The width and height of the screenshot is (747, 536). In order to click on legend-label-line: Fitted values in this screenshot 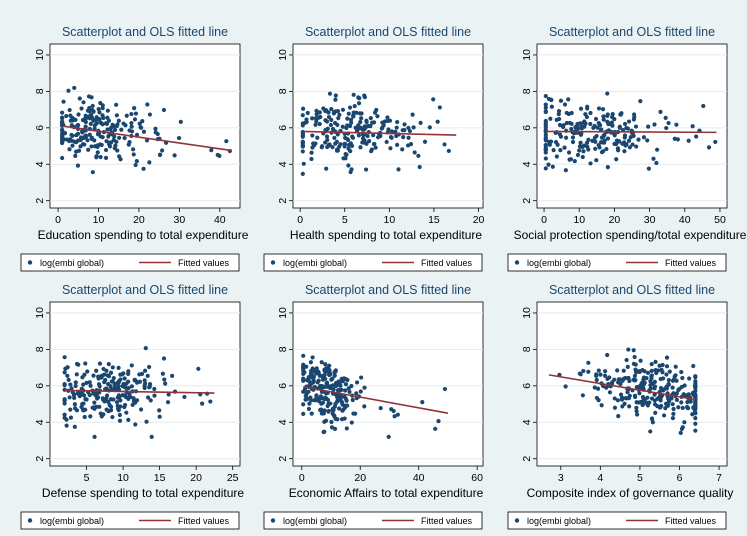, I will do `click(447, 263)`.